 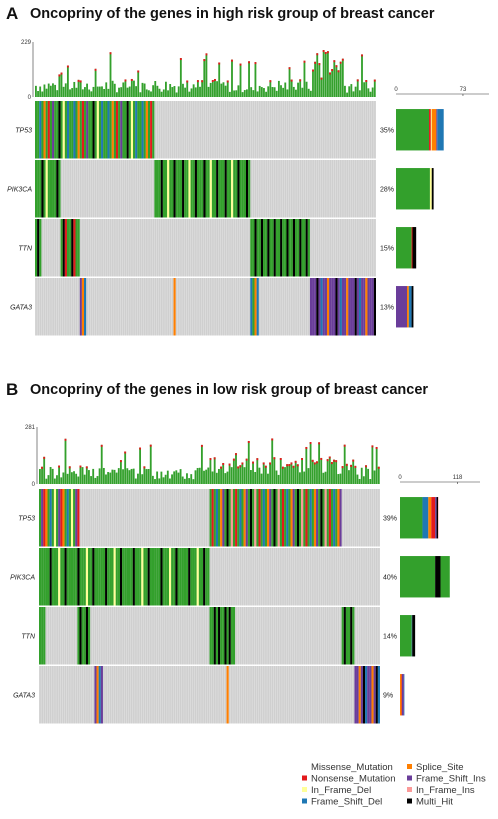 What do you see at coordinates (387, 307) in the screenshot?
I see `gene-percent-label: 13%` at bounding box center [387, 307].